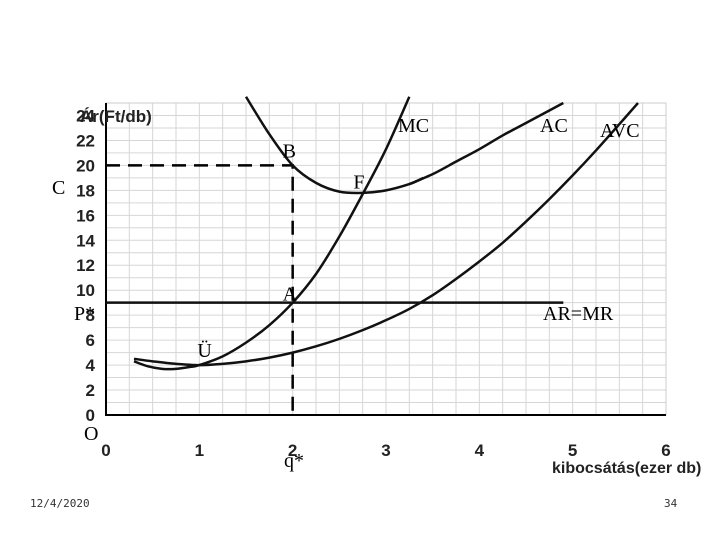 The width and height of the screenshot is (720, 540). I want to click on y-tick-label: 0, so click(90, 415).